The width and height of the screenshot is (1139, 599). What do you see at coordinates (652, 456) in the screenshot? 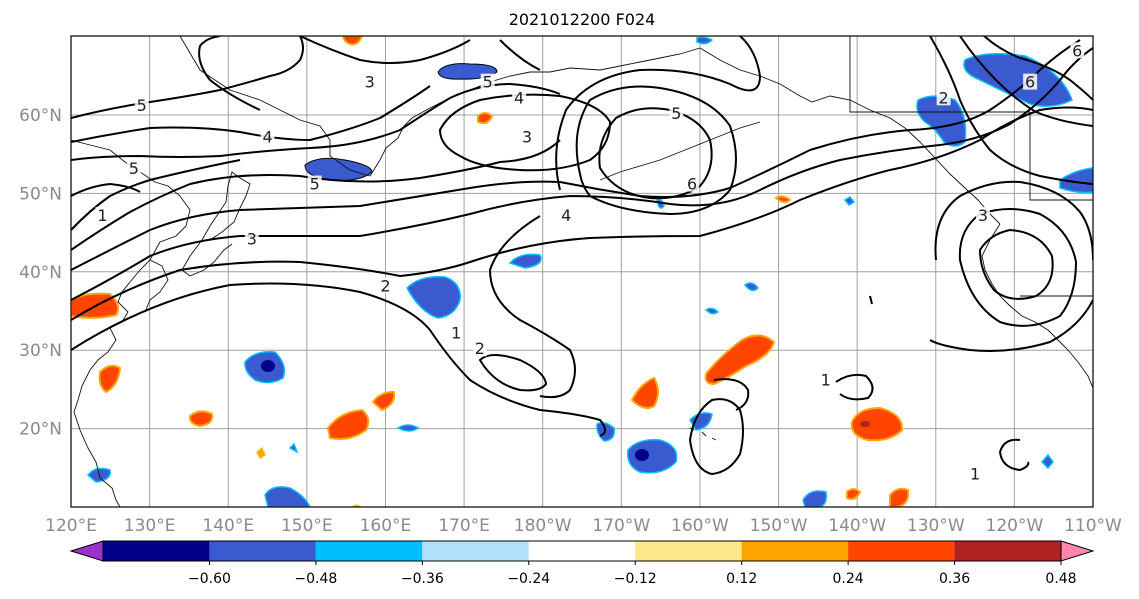
I see `anomaly-patch-neg-subtropic` at bounding box center [652, 456].